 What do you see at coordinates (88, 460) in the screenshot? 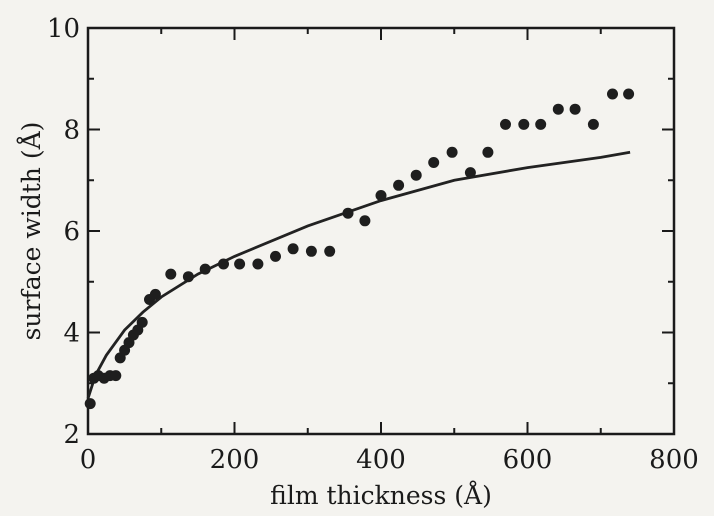
I see `x-tick-label: 0` at bounding box center [88, 460].